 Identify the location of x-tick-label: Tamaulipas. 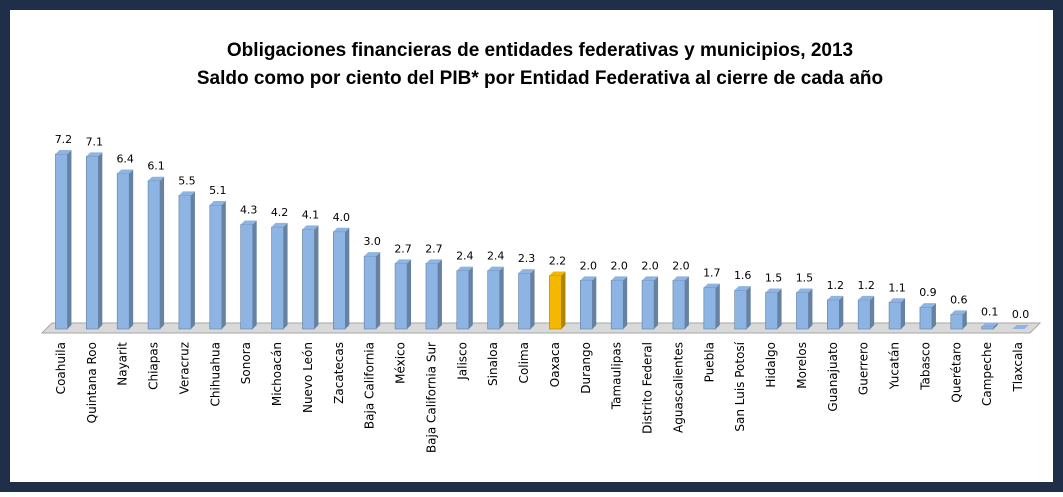
(617, 376).